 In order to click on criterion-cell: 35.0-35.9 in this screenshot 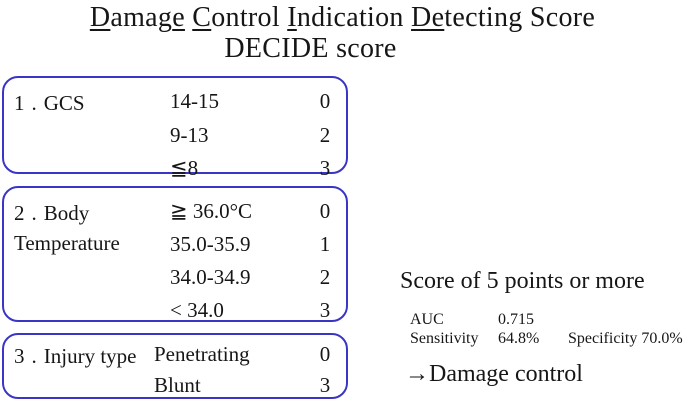, I will do `click(210, 244)`.